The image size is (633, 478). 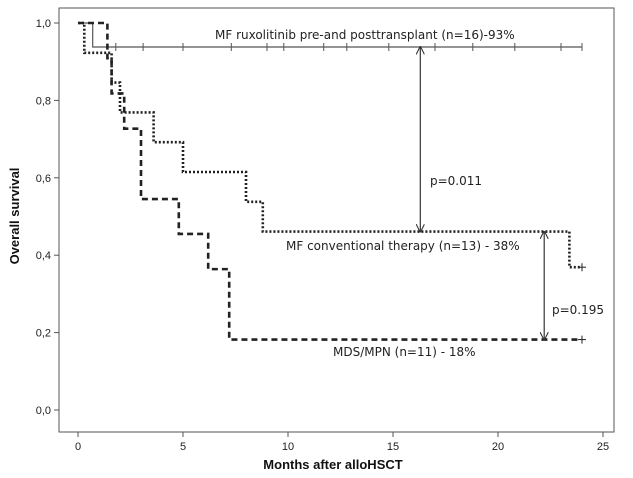 I want to click on series-label-conventional: MF conventional therapy (n=13) - 38%, so click(x=403, y=246).